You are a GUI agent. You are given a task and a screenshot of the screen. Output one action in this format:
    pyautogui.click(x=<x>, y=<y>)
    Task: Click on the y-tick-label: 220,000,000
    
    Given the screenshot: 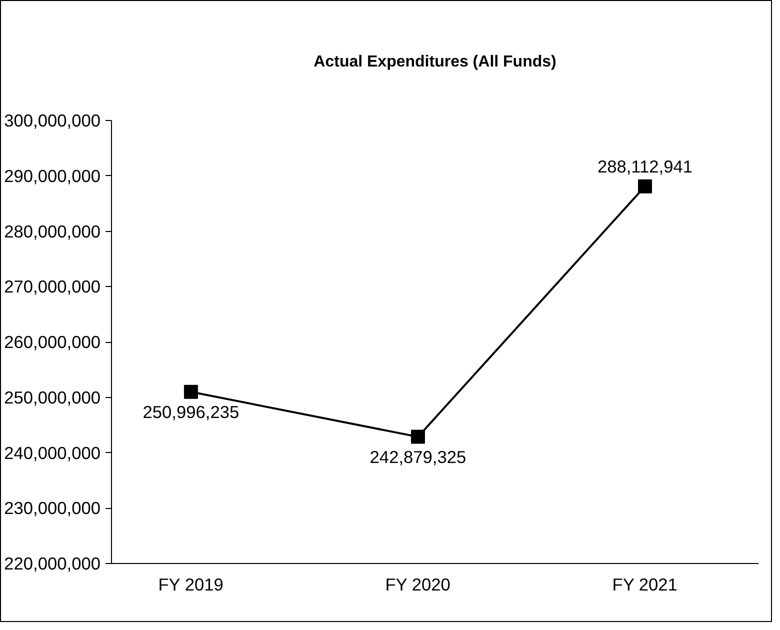 What is the action you would take?
    pyautogui.click(x=52, y=564)
    